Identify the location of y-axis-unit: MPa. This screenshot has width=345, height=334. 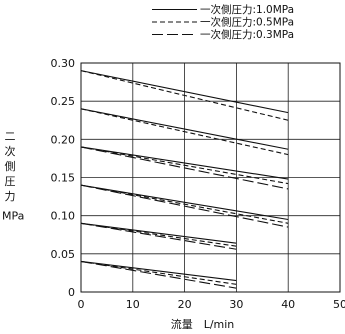
(13, 216).